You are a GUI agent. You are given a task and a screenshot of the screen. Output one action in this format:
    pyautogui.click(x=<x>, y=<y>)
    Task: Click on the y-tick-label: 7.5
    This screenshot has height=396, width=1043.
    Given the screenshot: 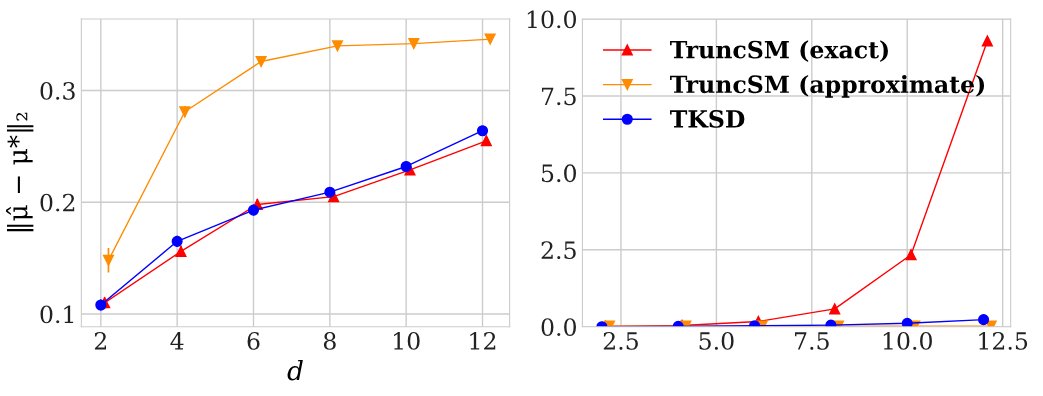 What is the action you would take?
    pyautogui.click(x=558, y=96)
    